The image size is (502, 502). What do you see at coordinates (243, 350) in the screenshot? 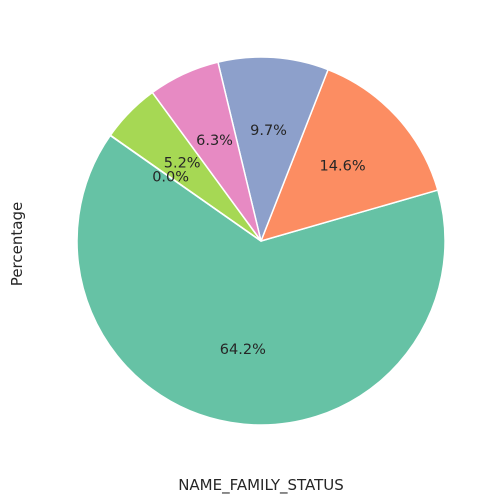
I see `pie-slice-label: 64.2%` at bounding box center [243, 350].